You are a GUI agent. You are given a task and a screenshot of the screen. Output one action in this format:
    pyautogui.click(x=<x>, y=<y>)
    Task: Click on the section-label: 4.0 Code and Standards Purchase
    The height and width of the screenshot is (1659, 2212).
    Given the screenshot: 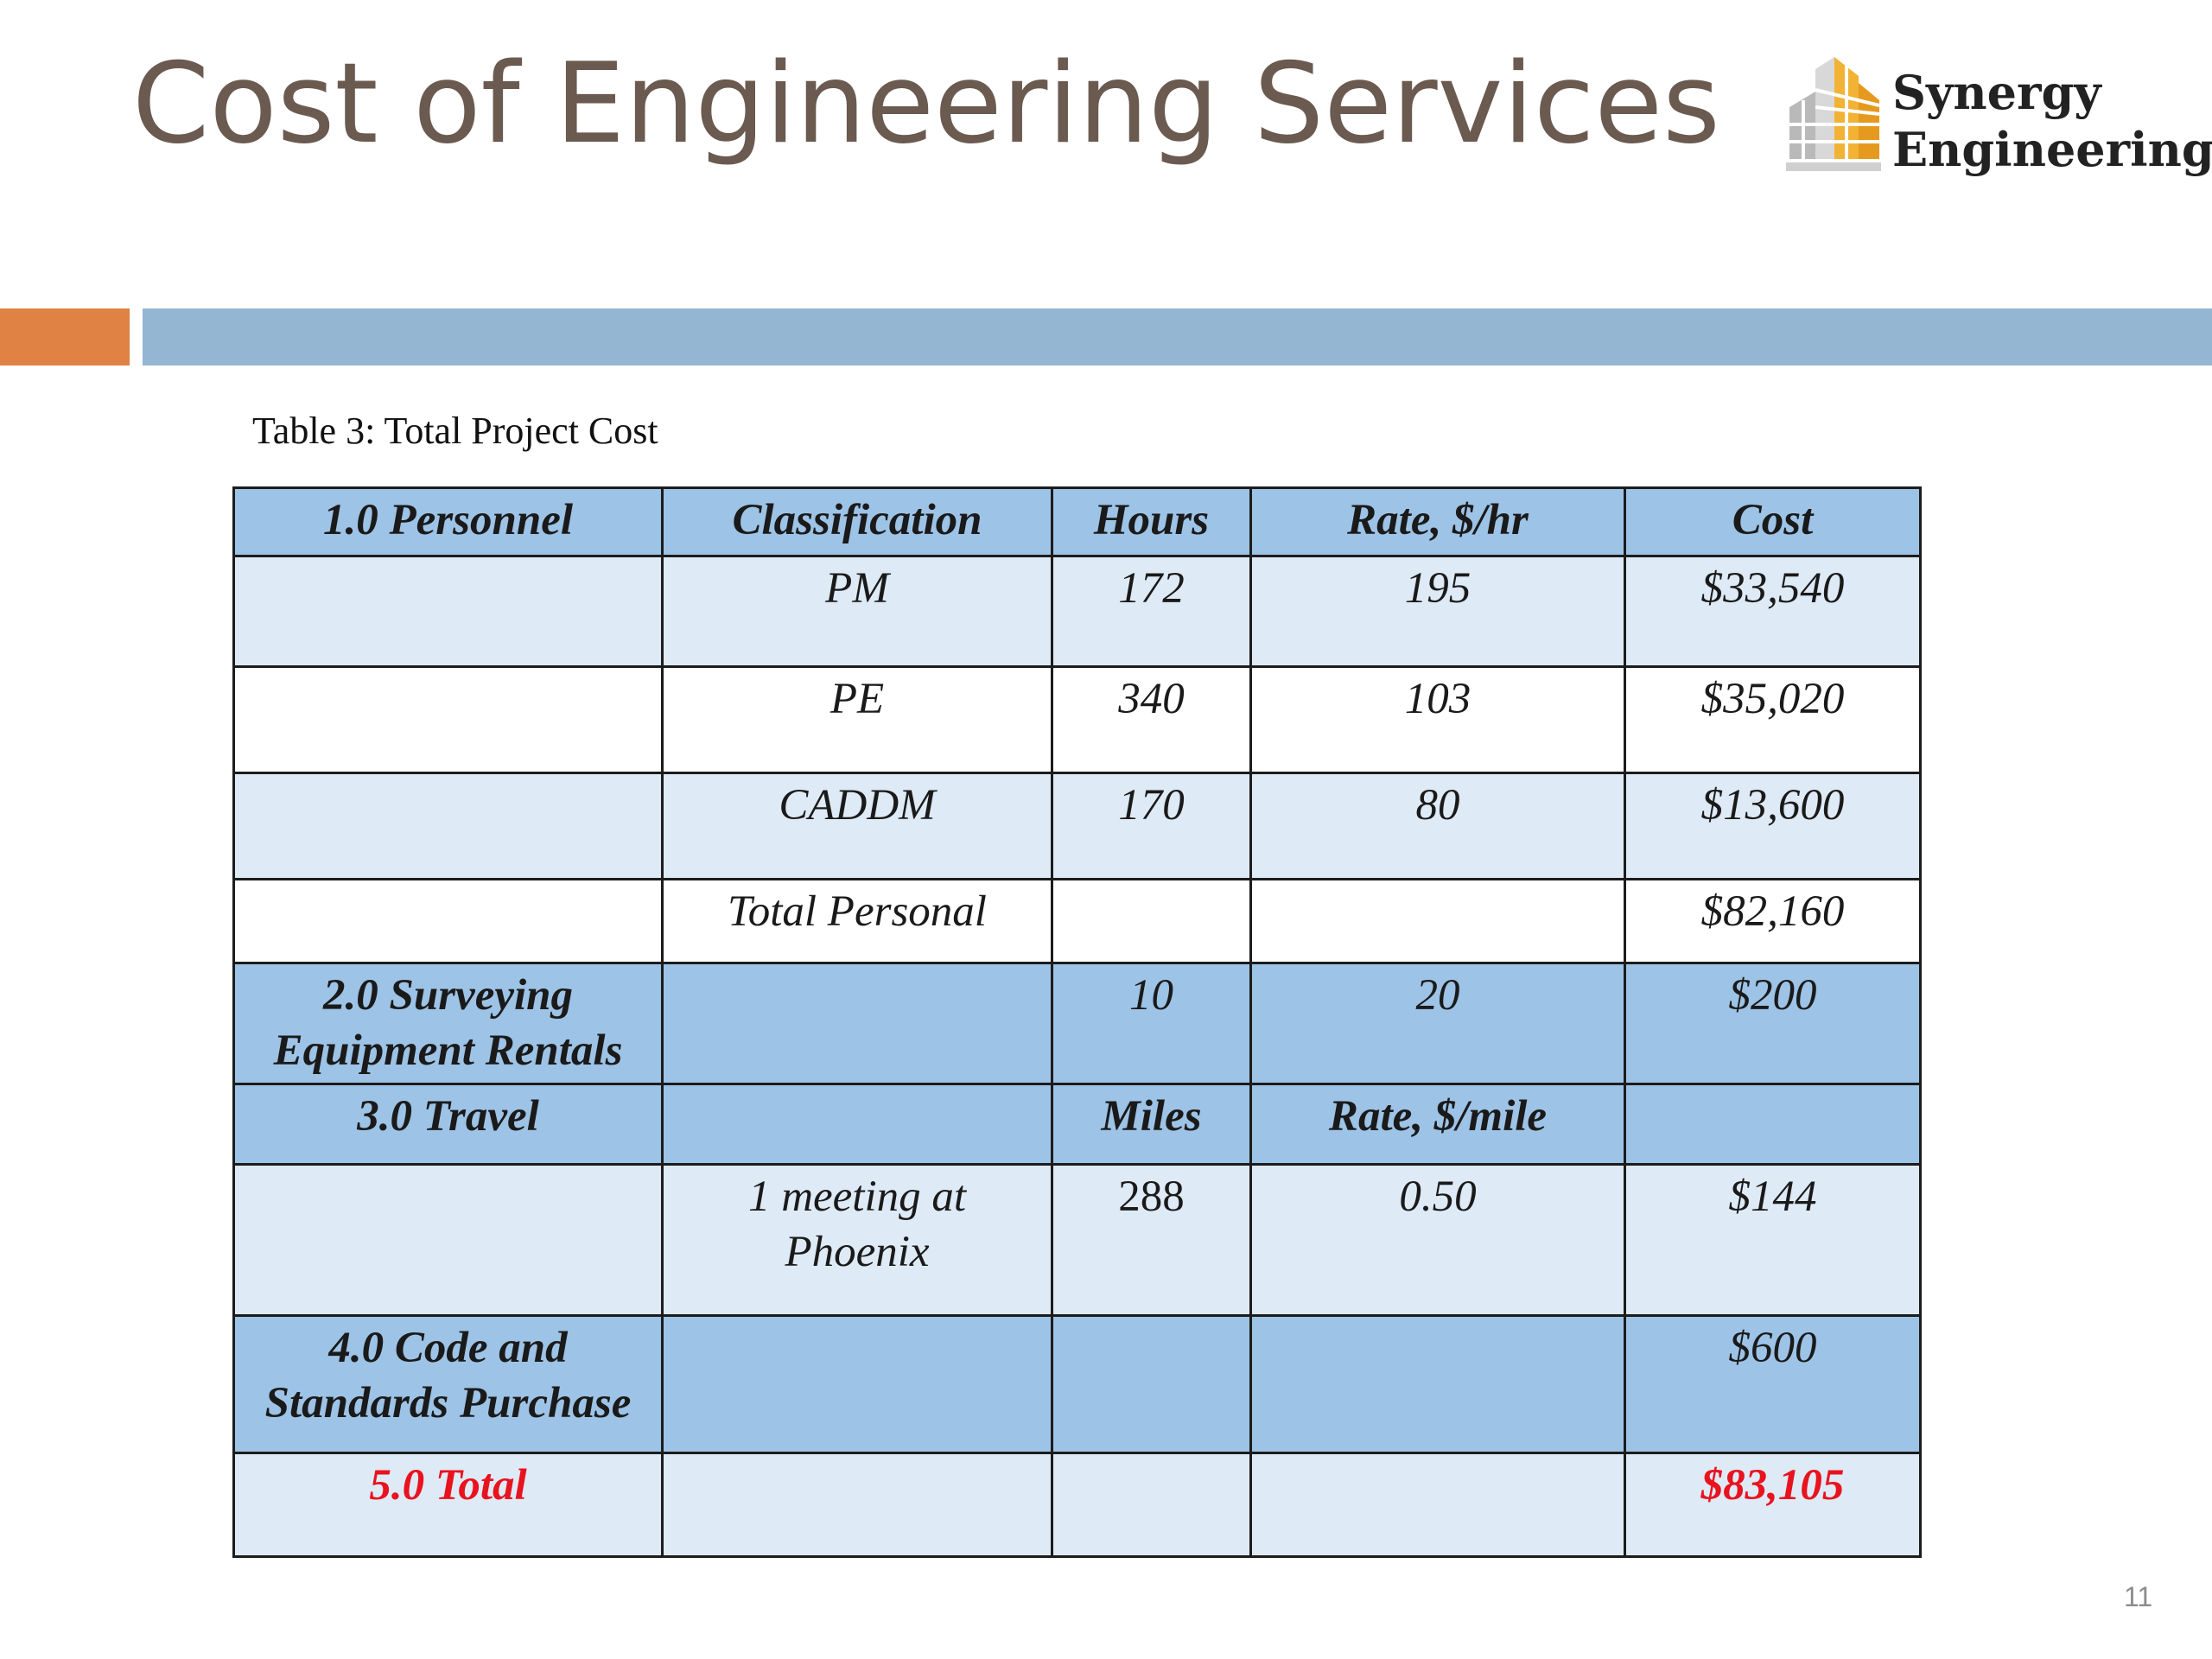 What is the action you would take?
    pyautogui.click(x=448, y=1384)
    